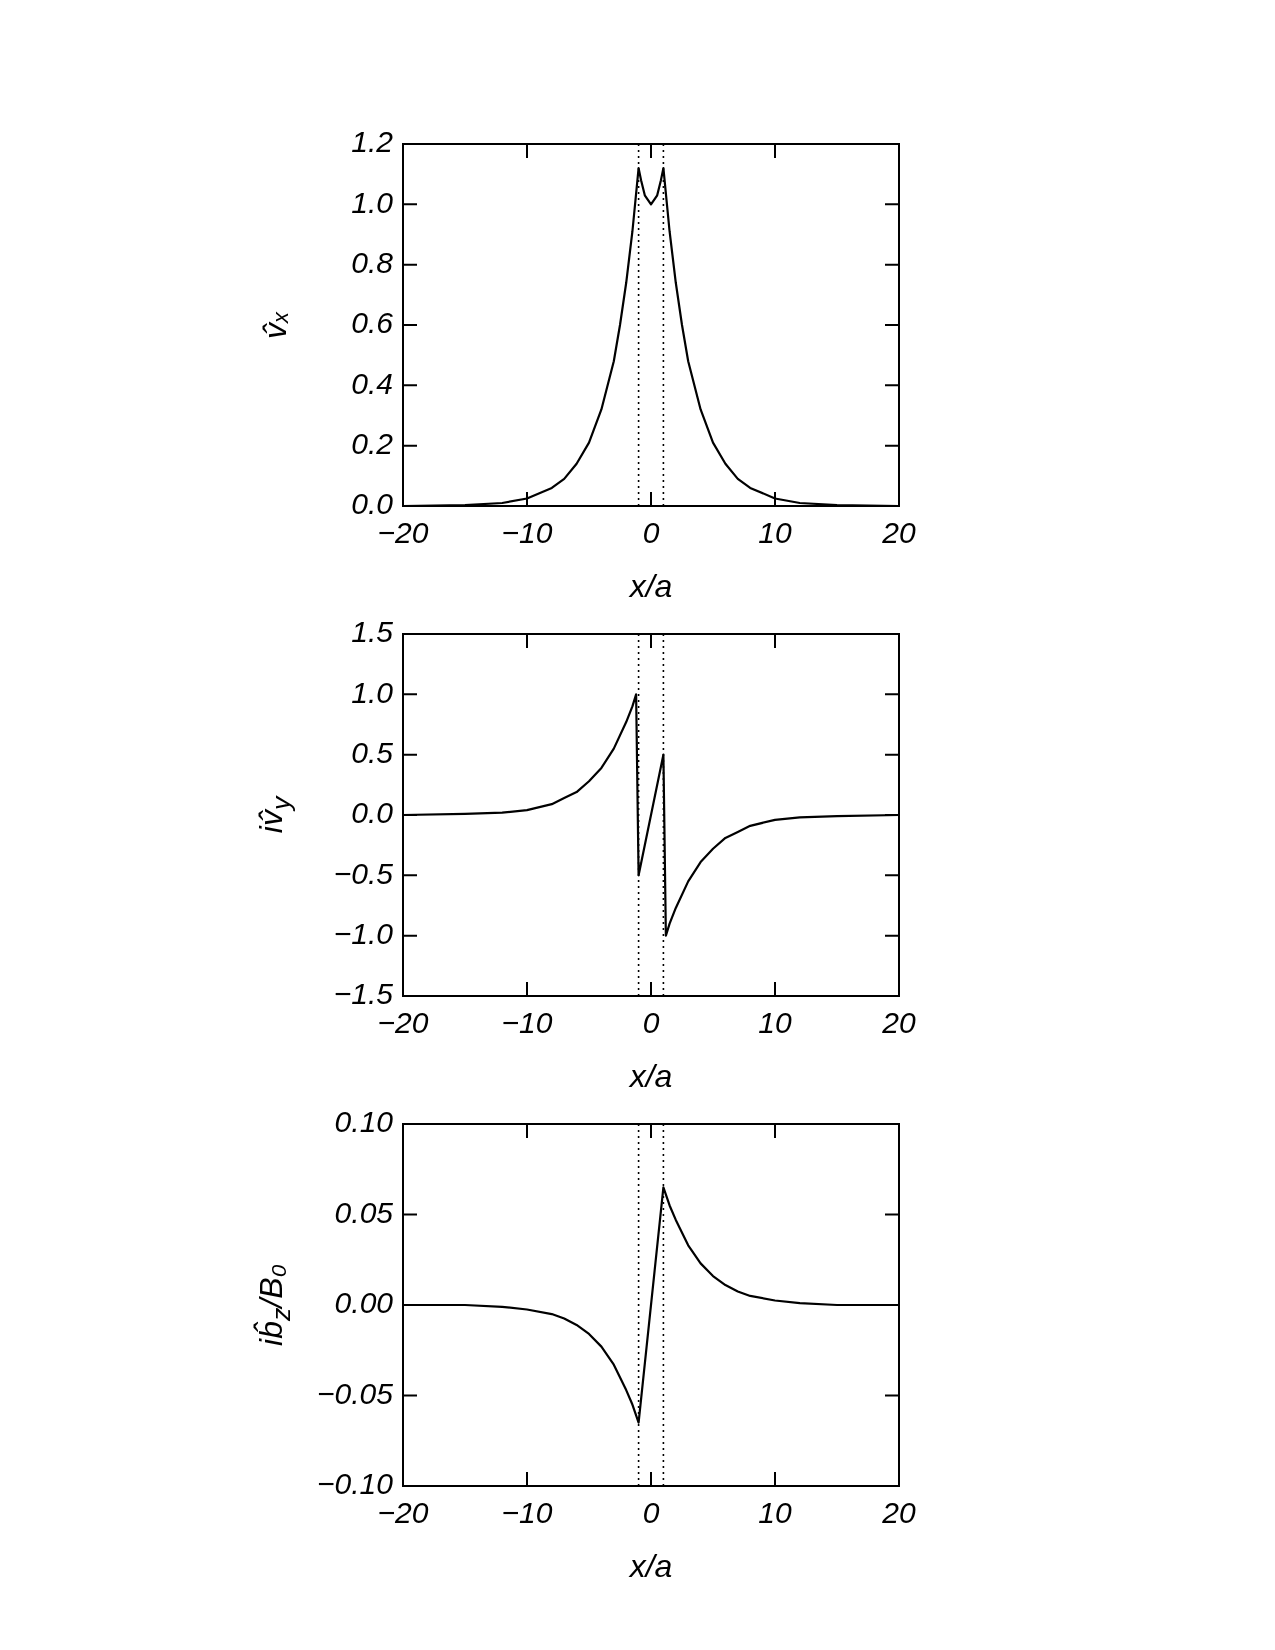 This screenshot has height=1650, width=1275. I want to click on y-tick-label: 0.2, so click(372, 444).